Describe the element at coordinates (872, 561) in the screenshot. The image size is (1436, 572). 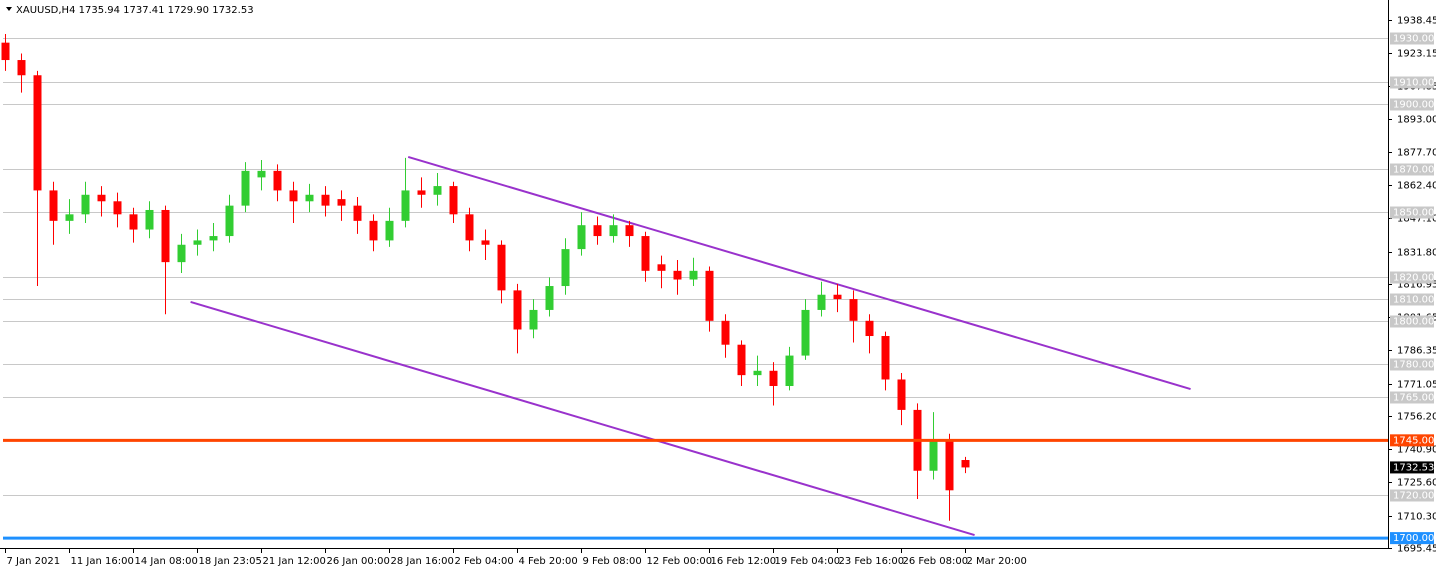
I see `x-tick-label: 23 Feb 16:00` at that location.